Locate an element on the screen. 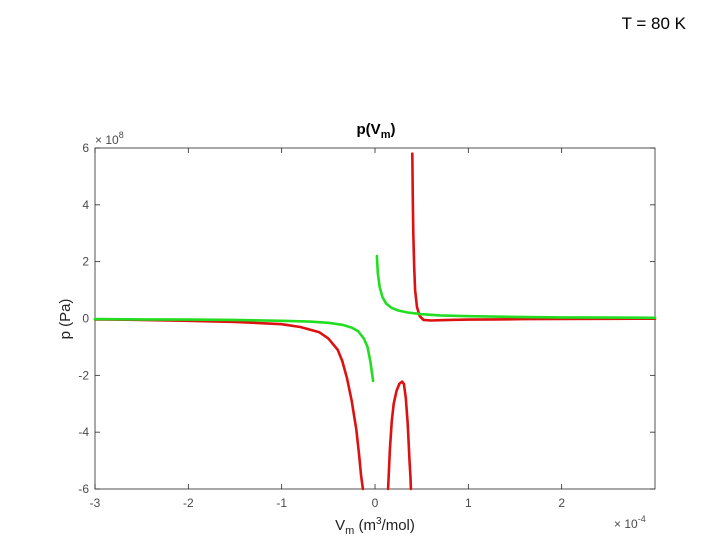  x-tick-label: 1 is located at coordinates (468, 503).